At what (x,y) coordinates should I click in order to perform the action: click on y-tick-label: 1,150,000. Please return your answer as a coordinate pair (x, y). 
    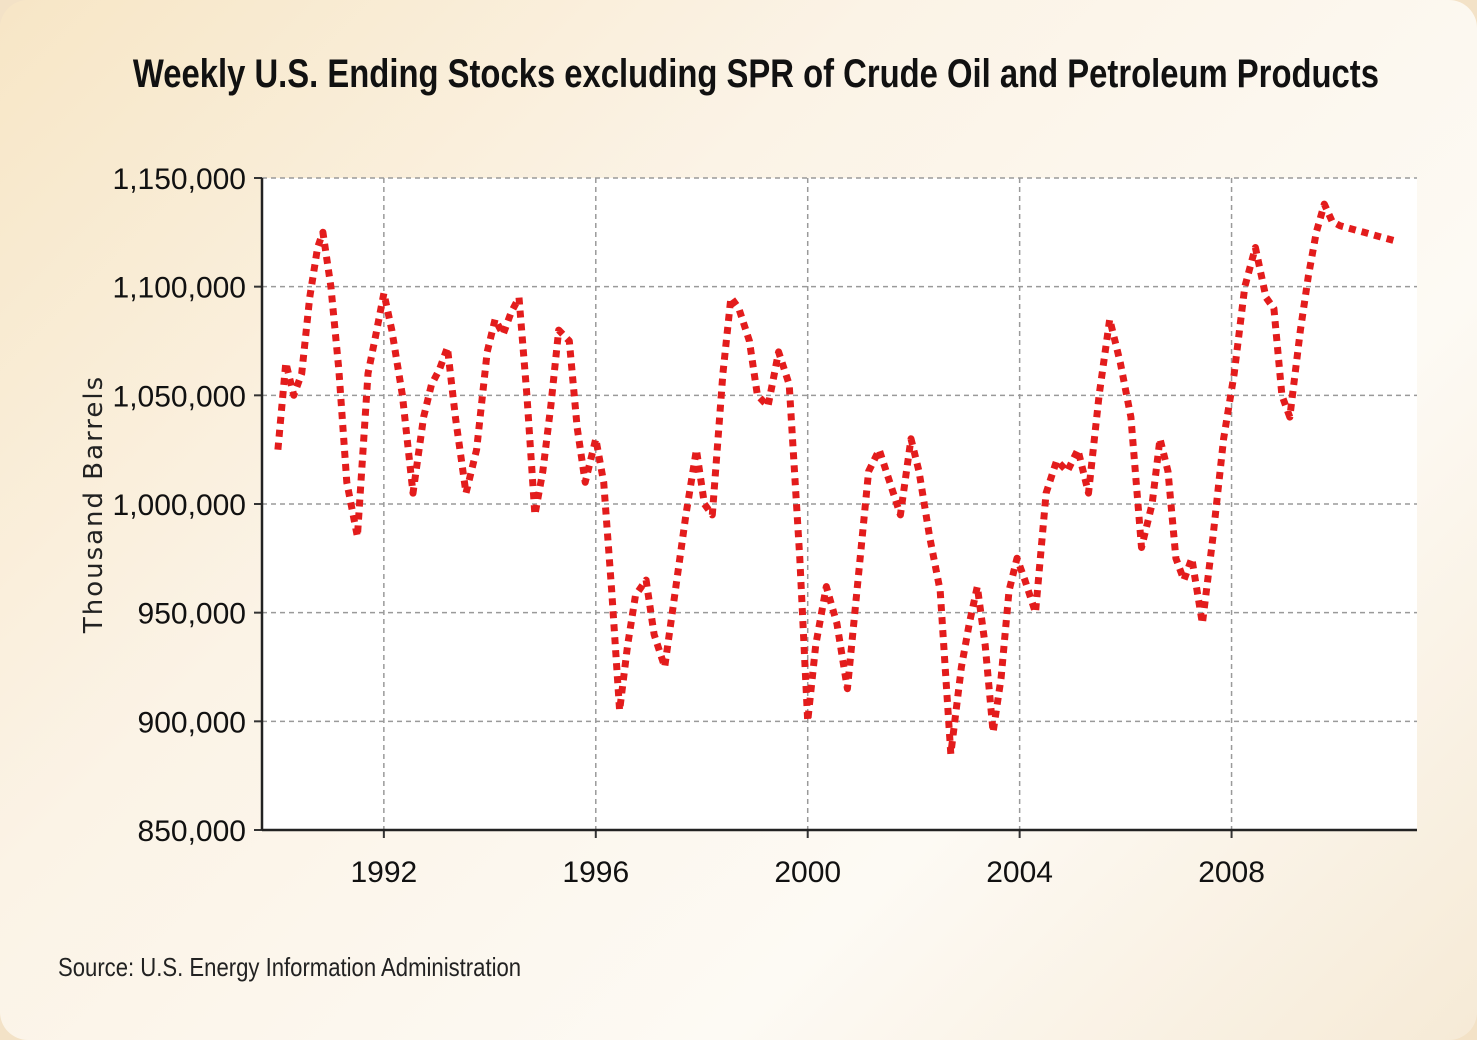
    Looking at the image, I should click on (179, 179).